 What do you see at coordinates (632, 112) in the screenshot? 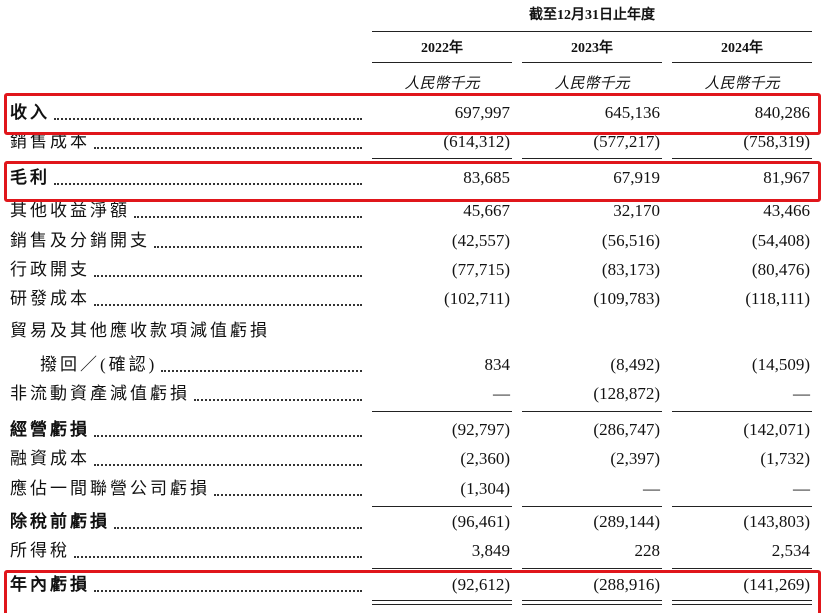
I see `row-value: 645,136` at bounding box center [632, 112].